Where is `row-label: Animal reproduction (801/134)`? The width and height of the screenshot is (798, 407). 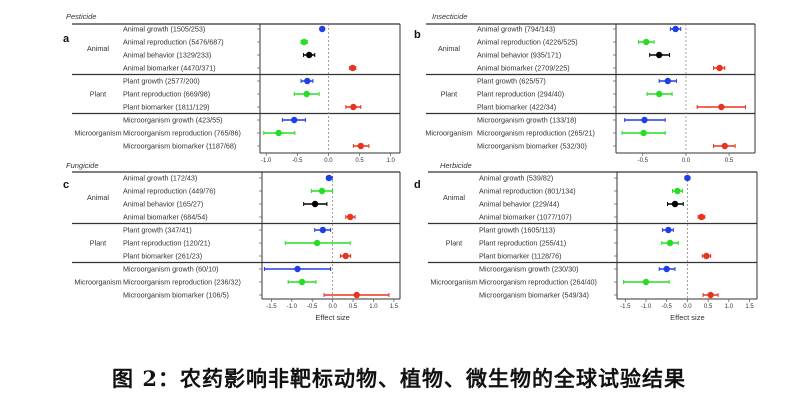
row-label: Animal reproduction (801/134) is located at coordinates (527, 191).